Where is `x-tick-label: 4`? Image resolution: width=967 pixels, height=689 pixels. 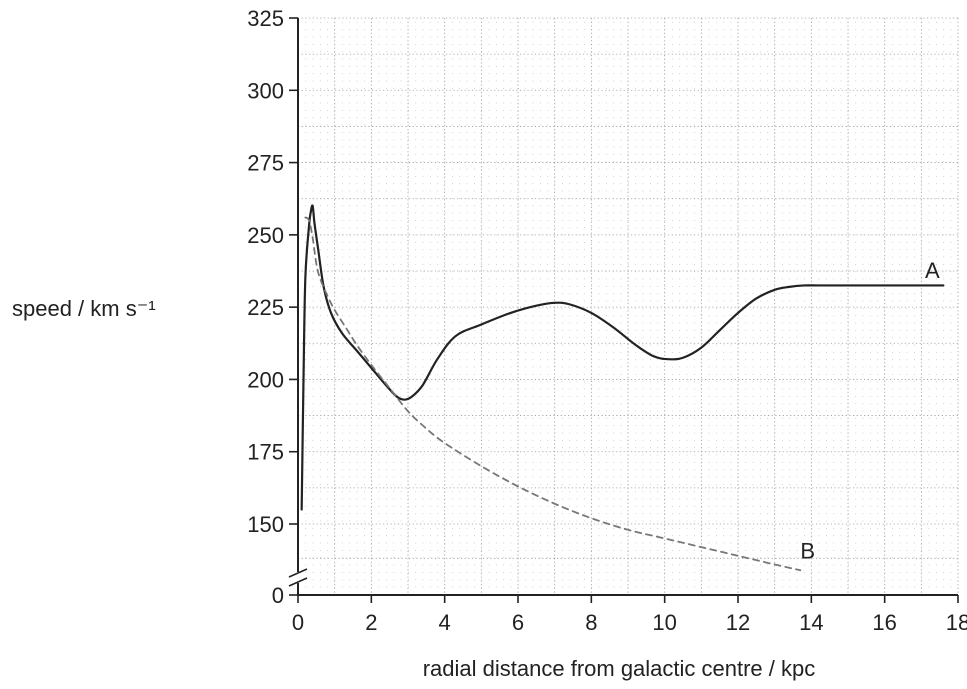 x-tick-label: 4 is located at coordinates (445, 622).